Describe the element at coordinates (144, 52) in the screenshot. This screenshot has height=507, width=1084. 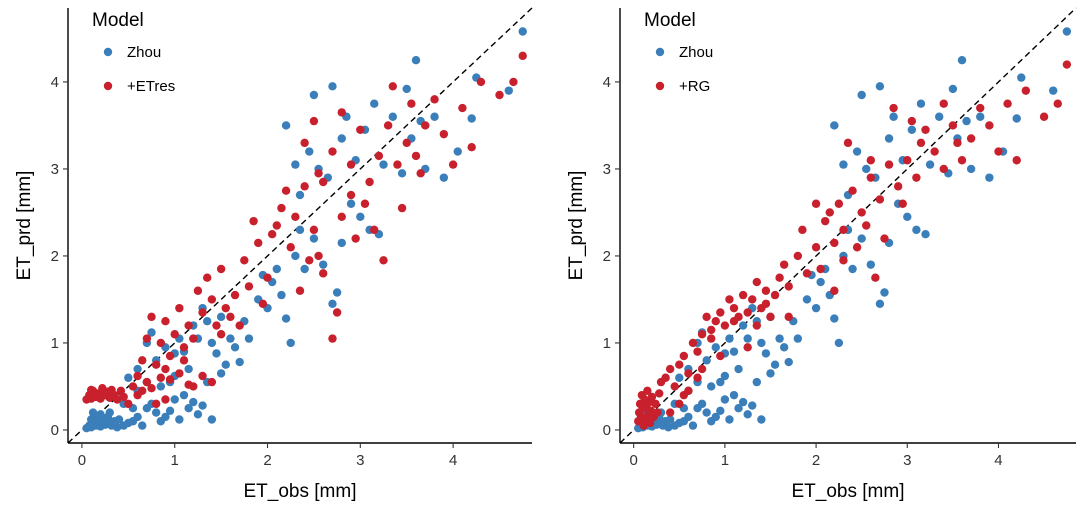
I see `legend-label: Zhou` at that location.